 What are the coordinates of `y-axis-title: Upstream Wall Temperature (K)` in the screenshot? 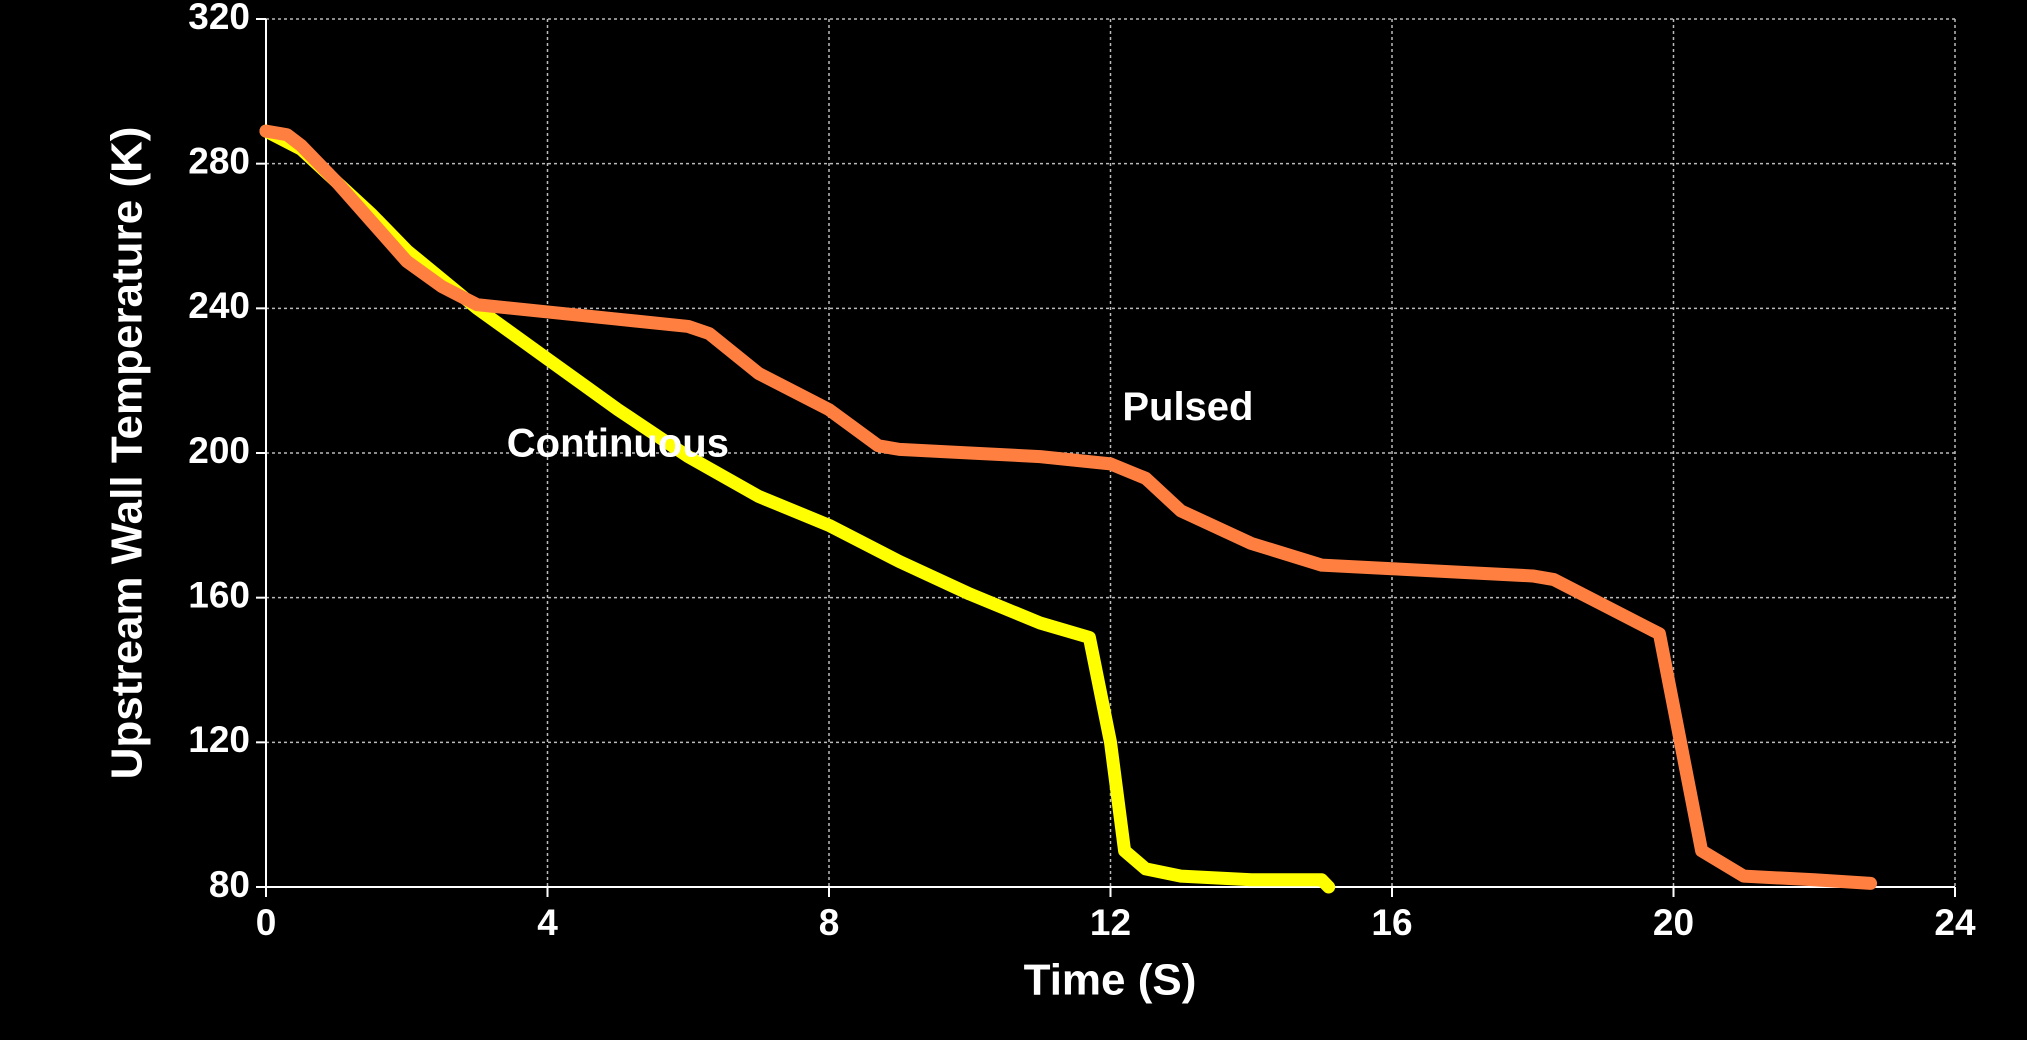 It's located at (127, 453).